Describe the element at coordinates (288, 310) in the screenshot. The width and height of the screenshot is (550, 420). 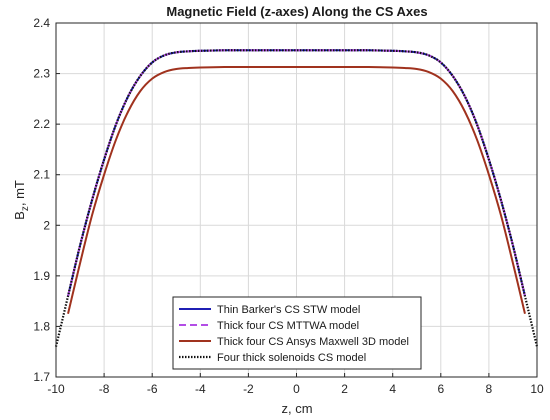
I see `legend-label: Thin Barker's CS STW model` at that location.